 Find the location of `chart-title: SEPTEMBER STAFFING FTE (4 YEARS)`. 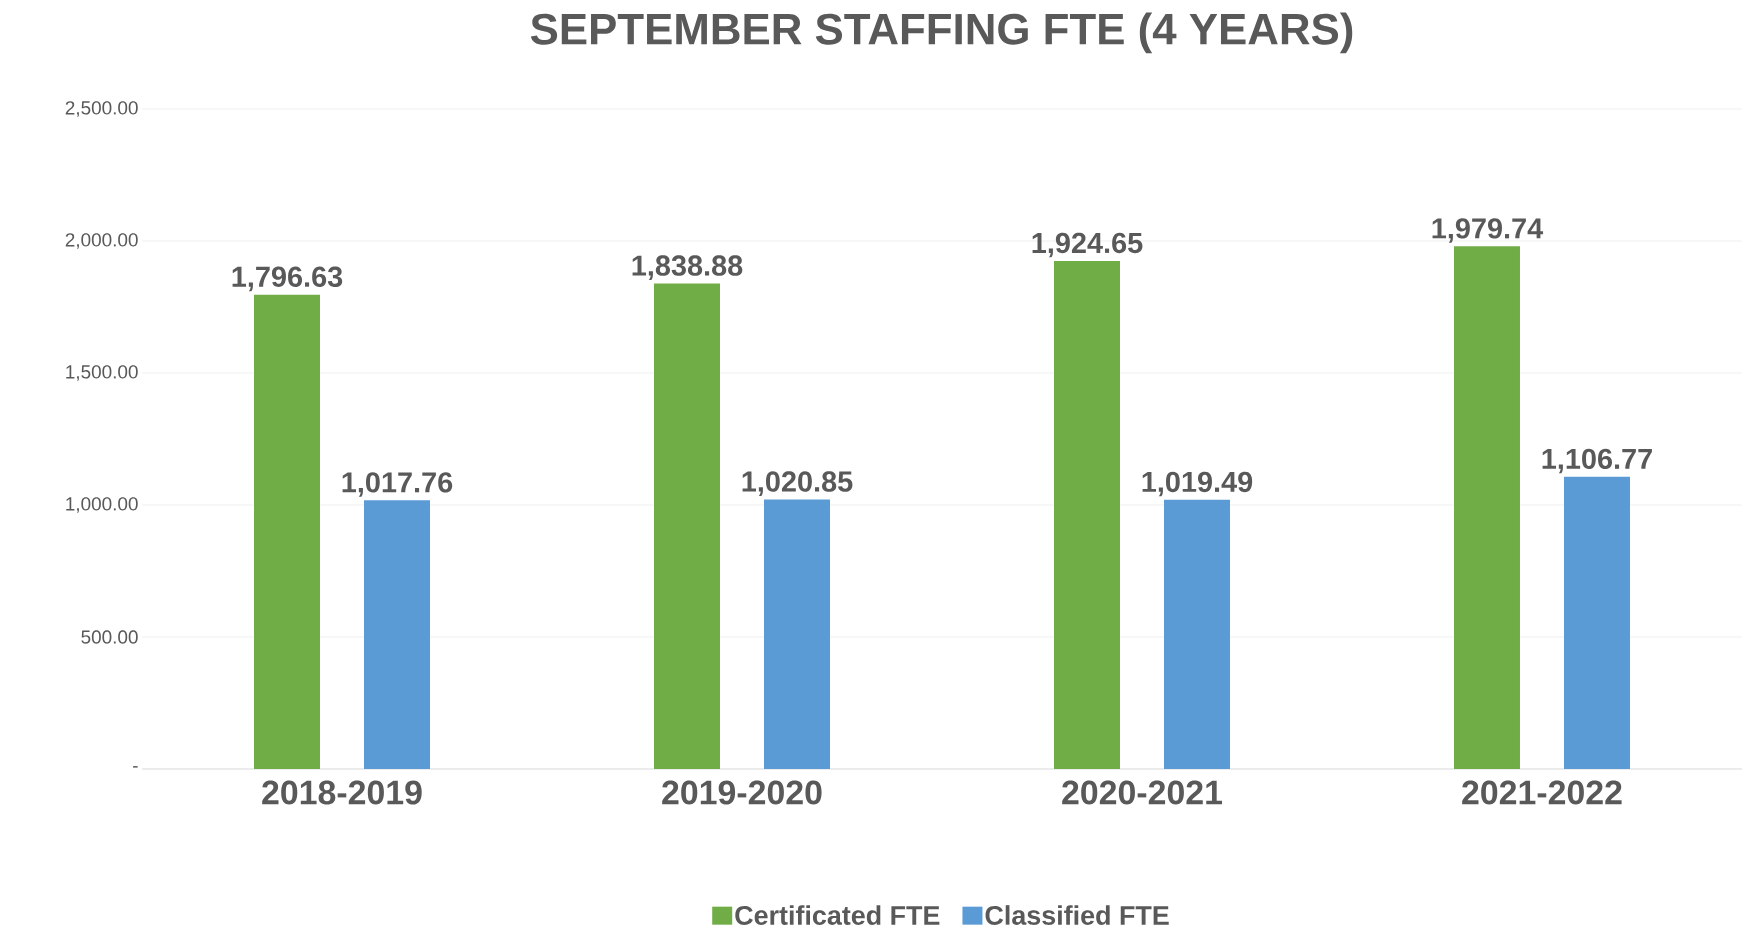

chart-title: SEPTEMBER STAFFING FTE (4 YEARS) is located at coordinates (941, 33).